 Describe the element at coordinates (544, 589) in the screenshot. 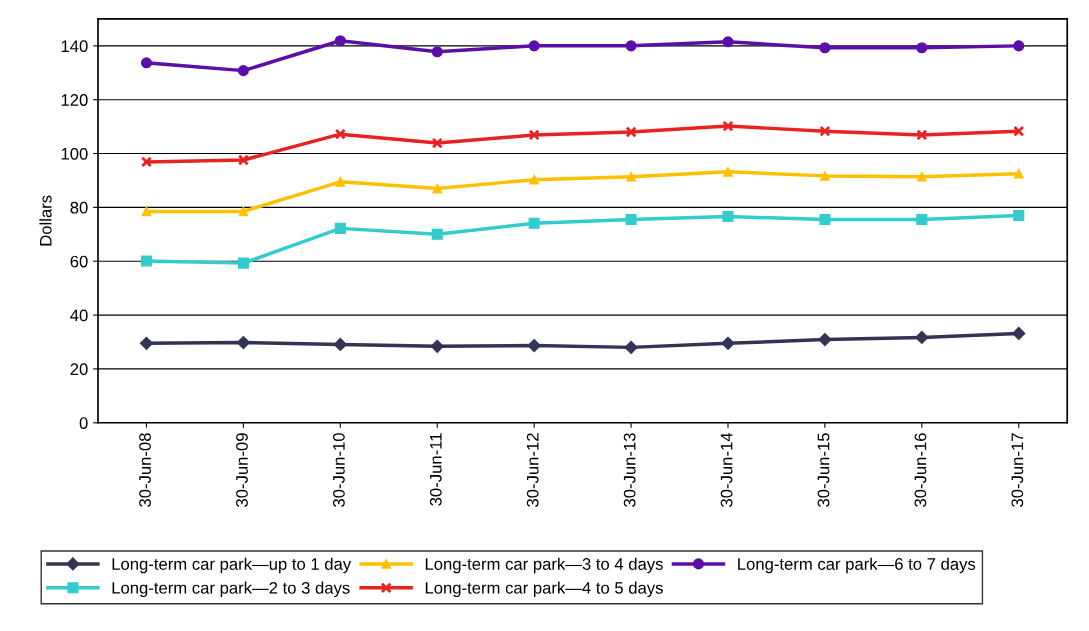

I see `legend-label: Long-term car park—4 to 5 days` at that location.